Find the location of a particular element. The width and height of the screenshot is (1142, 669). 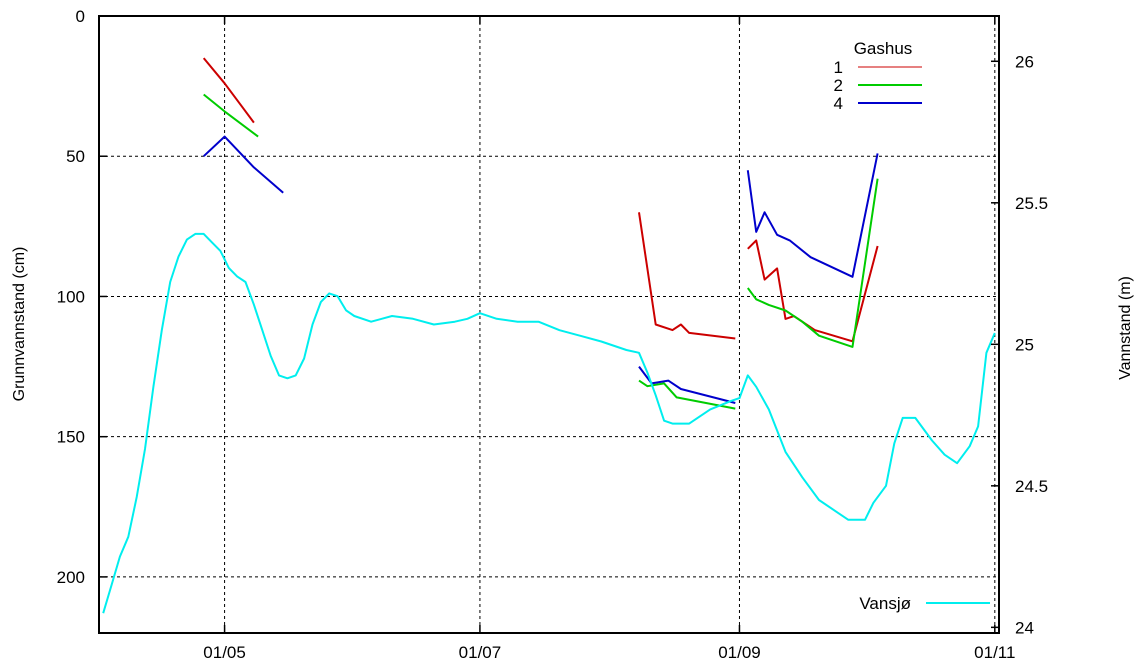

legend-label-1: 1 is located at coordinates (838, 67).